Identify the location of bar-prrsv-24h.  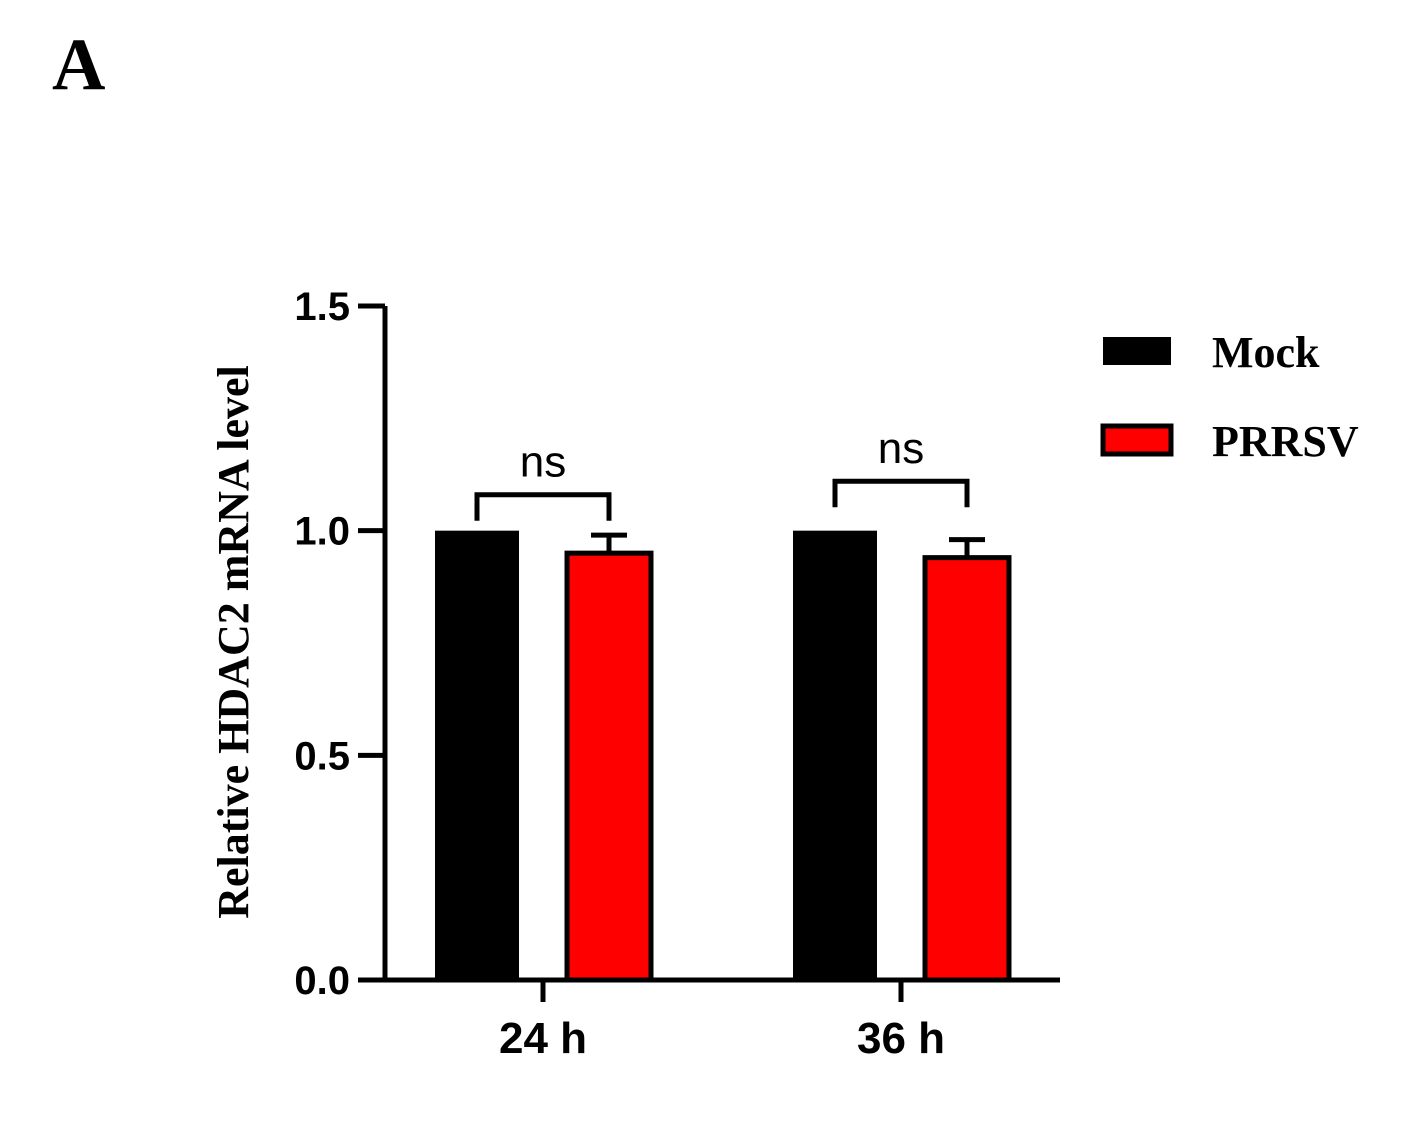
(609, 766).